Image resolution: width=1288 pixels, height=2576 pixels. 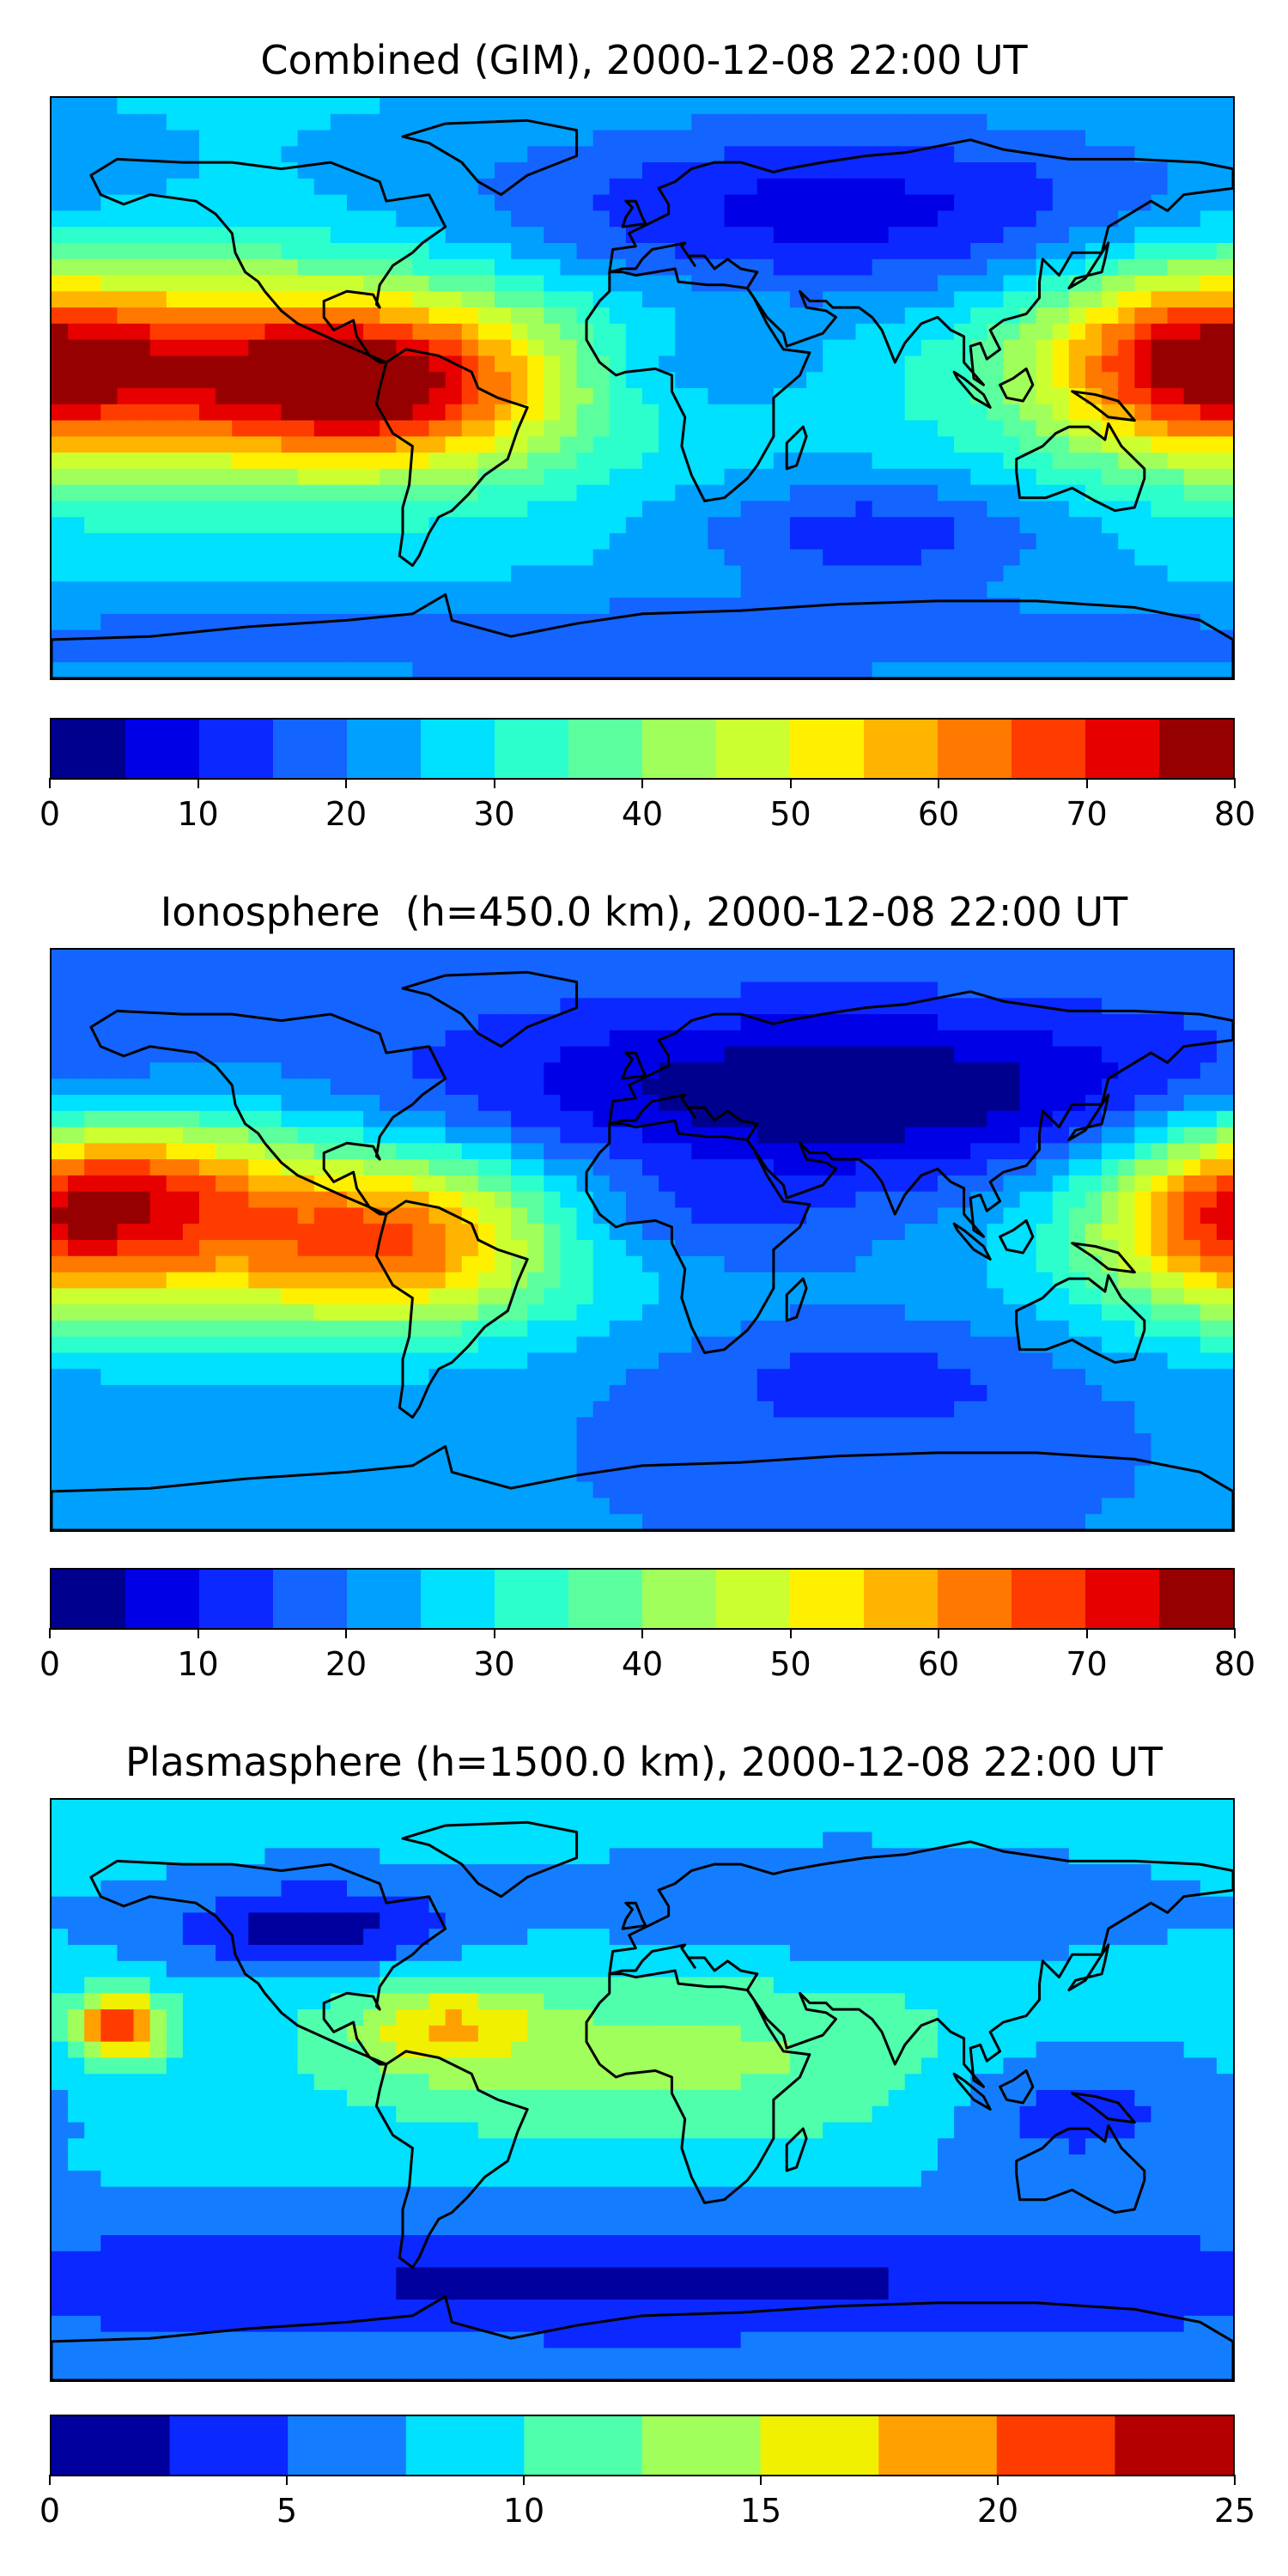 I want to click on colorbar-tick, so click(x=346, y=783).